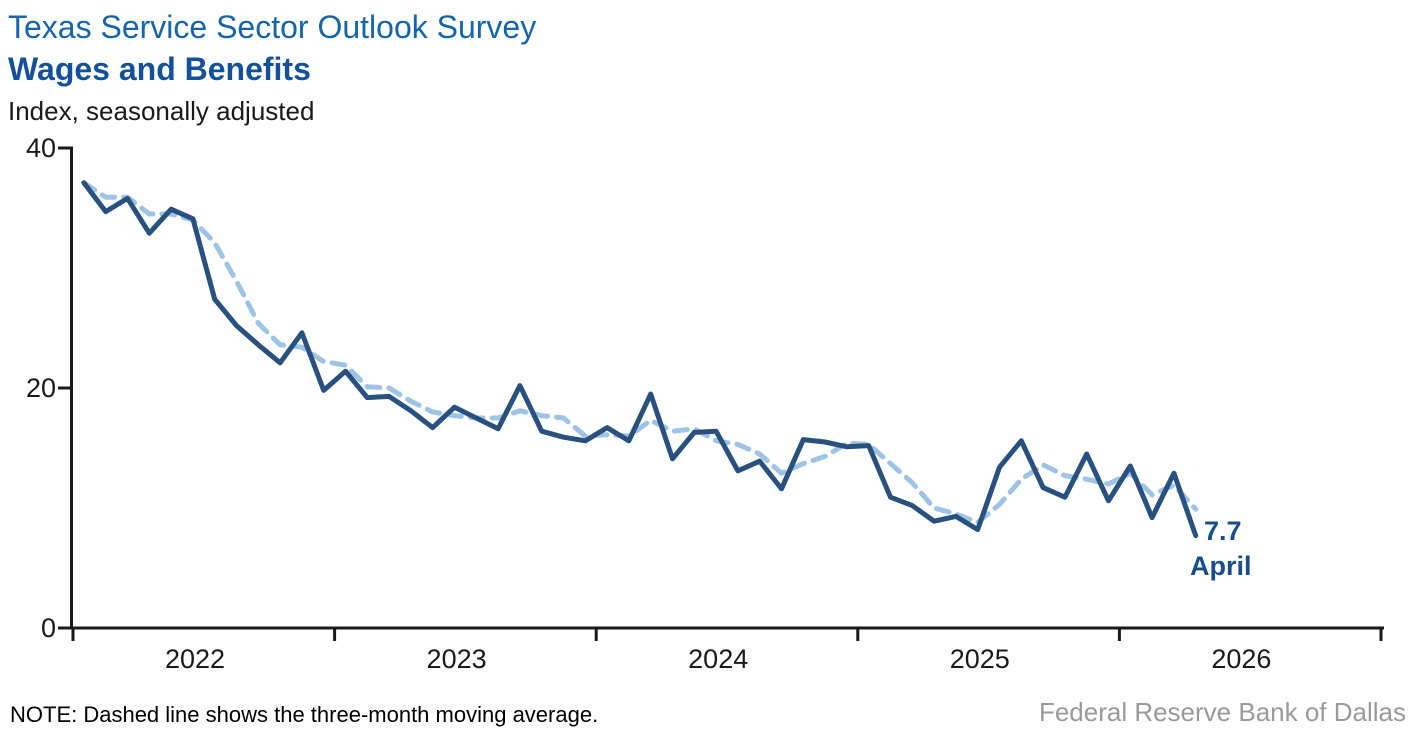 The width and height of the screenshot is (1422, 738). Describe the element at coordinates (272, 27) in the screenshot. I see `page-title: Texas Service Sector Outlook Survey` at that location.